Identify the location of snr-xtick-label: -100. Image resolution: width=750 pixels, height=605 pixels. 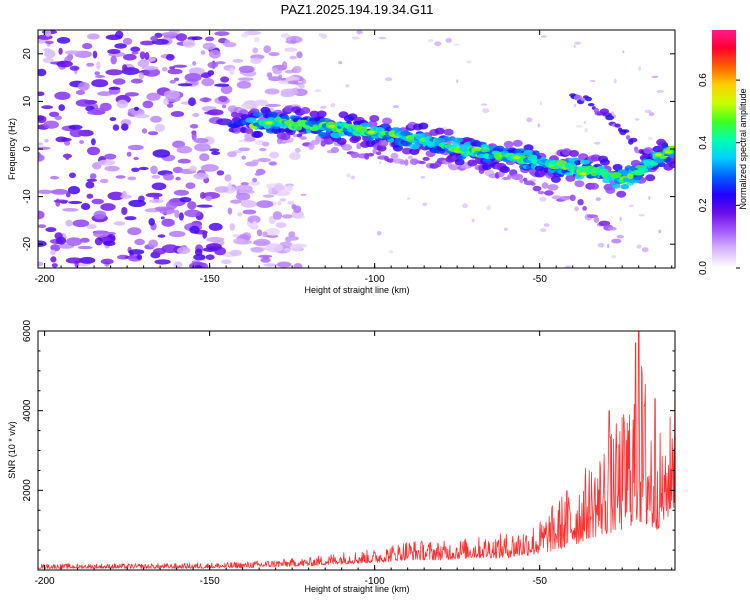
(375, 581).